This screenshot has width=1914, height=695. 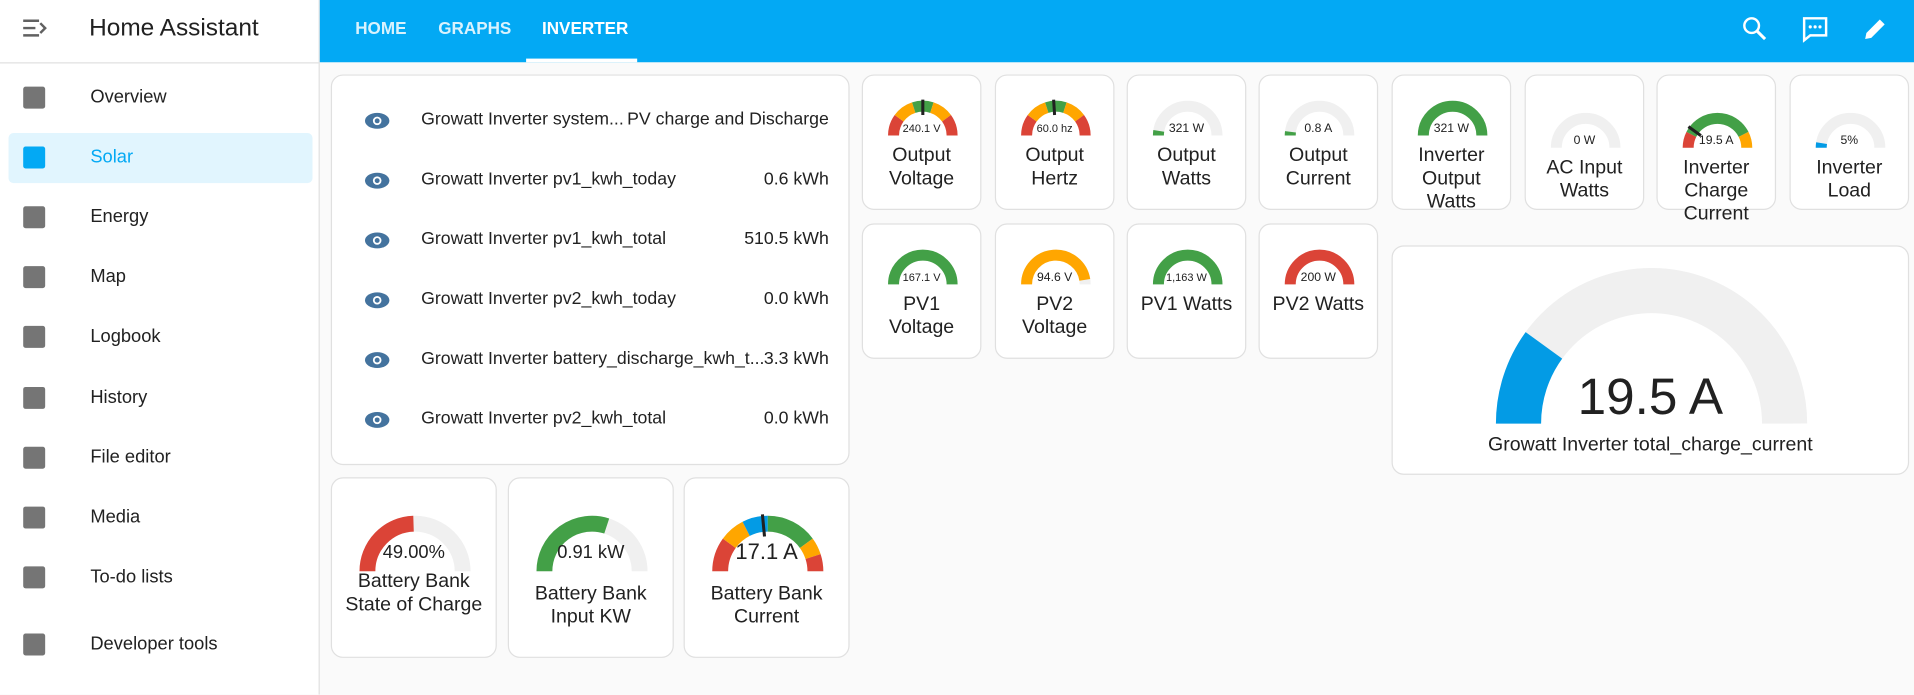 What do you see at coordinates (108, 276) in the screenshot?
I see `nav-item: Map` at bounding box center [108, 276].